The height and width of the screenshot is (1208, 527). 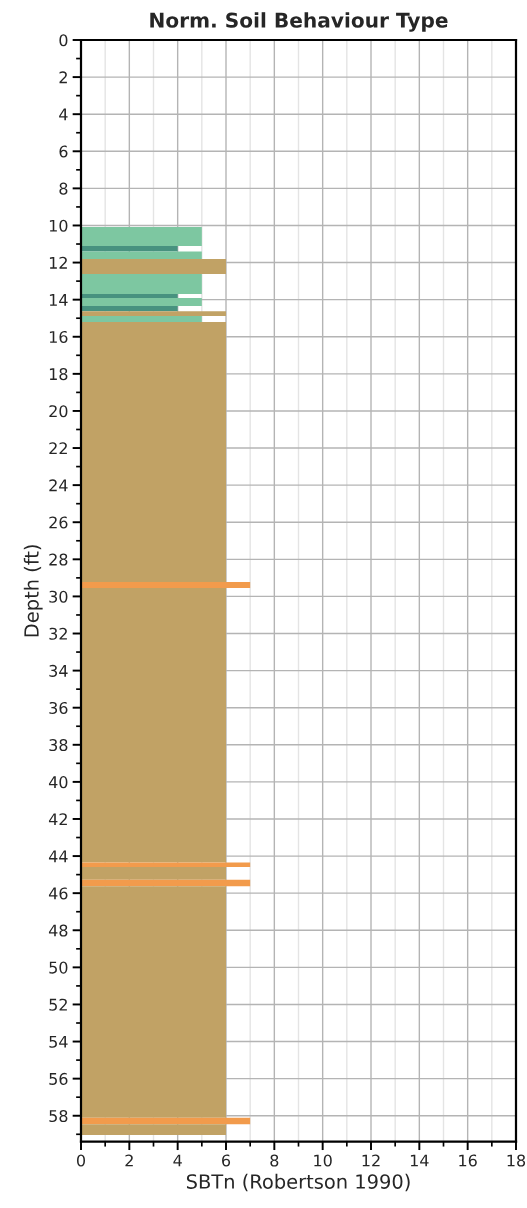 What do you see at coordinates (58, 411) in the screenshot?
I see `y-tick-label: 20` at bounding box center [58, 411].